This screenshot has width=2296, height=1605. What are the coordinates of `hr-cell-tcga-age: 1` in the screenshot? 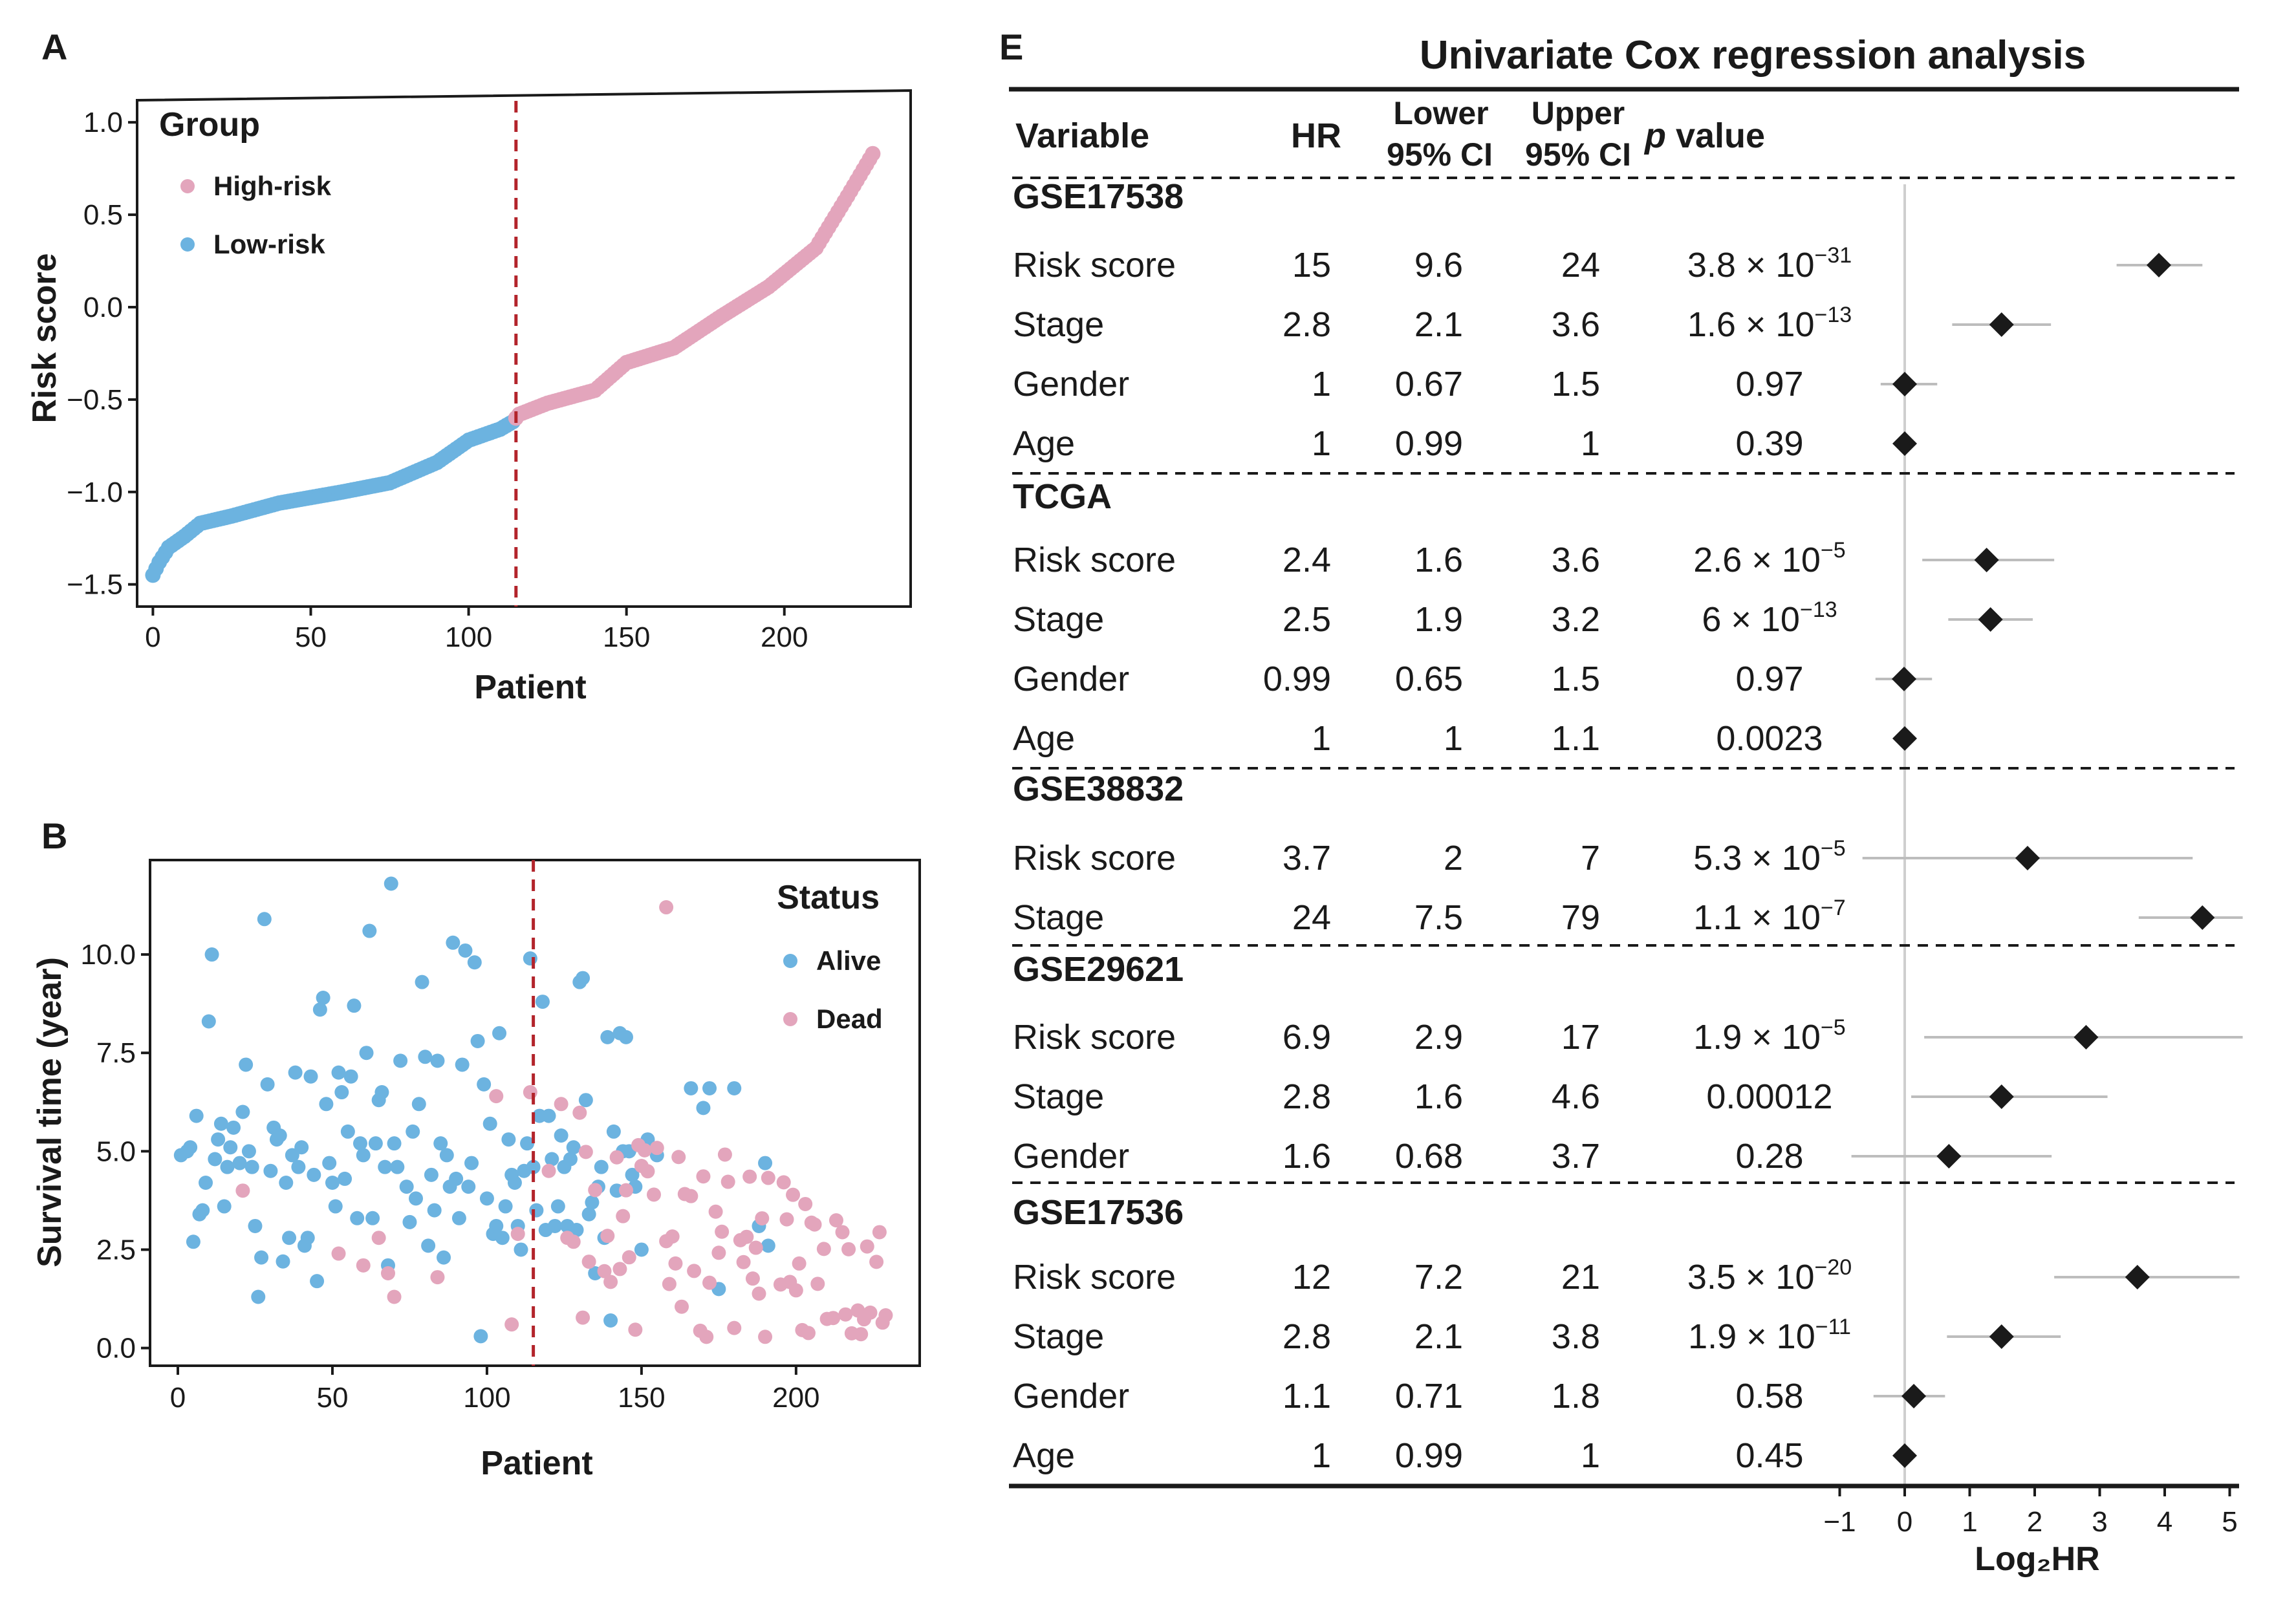 It's located at (1321, 738).